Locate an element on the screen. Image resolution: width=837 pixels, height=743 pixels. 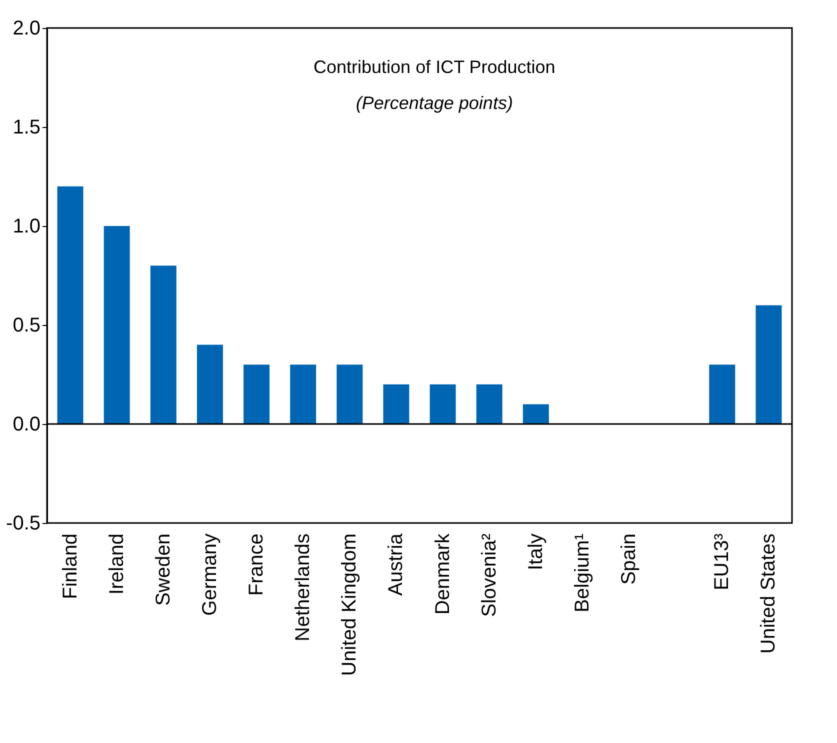
x-tick-label: Belgium¹ is located at coordinates (582, 572).